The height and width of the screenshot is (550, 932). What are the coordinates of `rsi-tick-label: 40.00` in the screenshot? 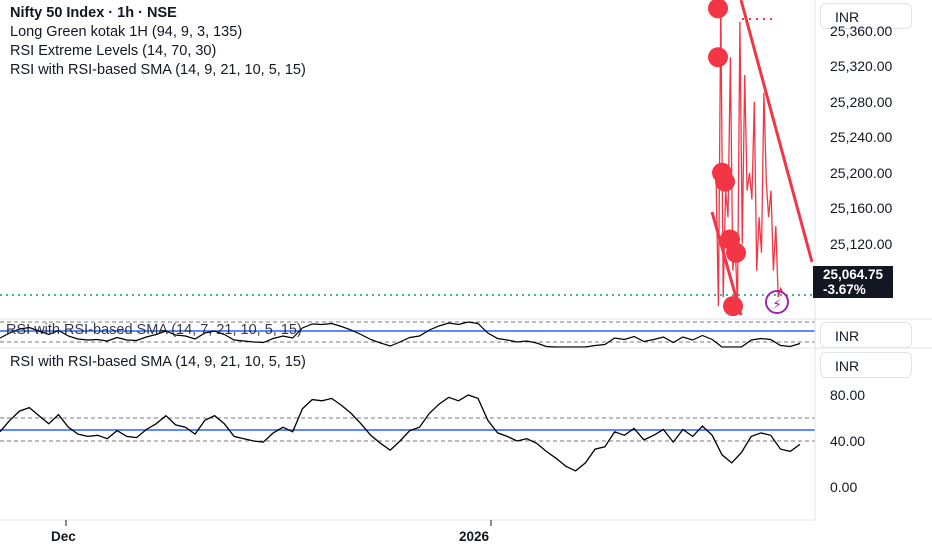 It's located at (848, 441).